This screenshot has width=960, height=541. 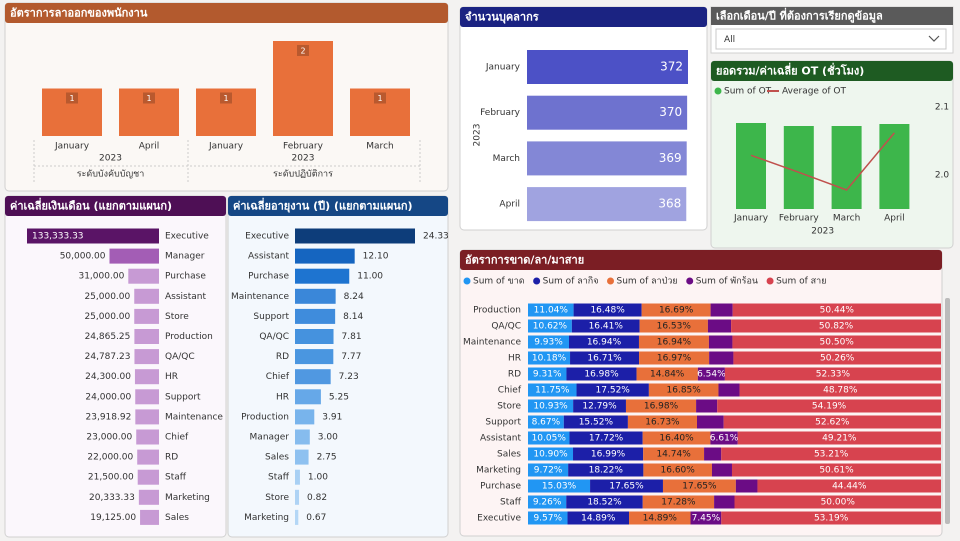 I want to click on data-label: 18.52%, so click(x=604, y=503).